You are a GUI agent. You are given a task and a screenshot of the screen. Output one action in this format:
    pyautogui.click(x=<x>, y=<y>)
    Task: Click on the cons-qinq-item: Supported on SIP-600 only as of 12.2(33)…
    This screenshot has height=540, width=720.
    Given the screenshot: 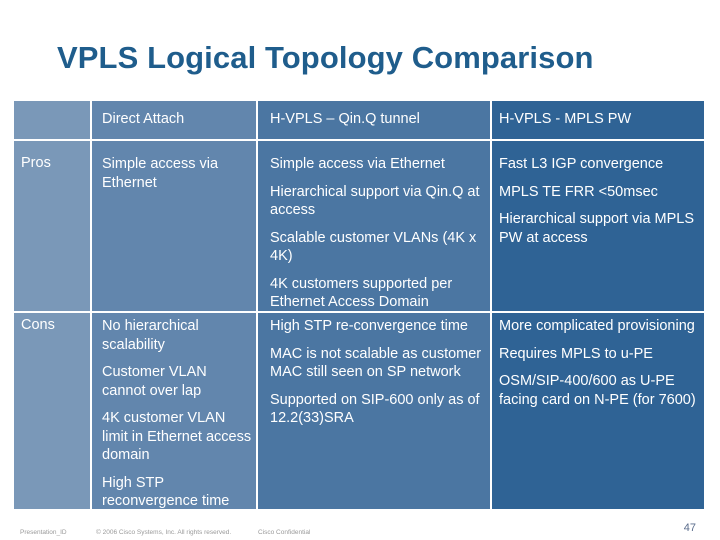 What is the action you would take?
    pyautogui.click(x=375, y=409)
    